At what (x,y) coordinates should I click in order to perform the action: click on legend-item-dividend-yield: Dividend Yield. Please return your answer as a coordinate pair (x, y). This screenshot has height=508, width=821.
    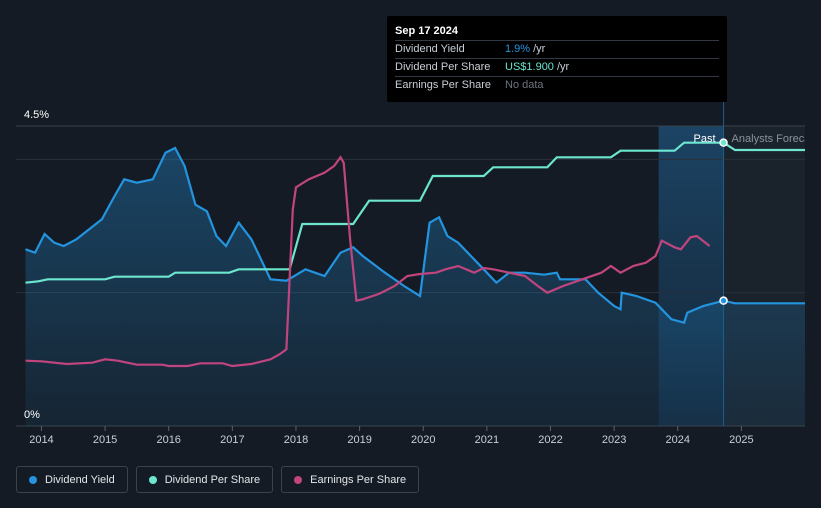
    Looking at the image, I should click on (72, 479).